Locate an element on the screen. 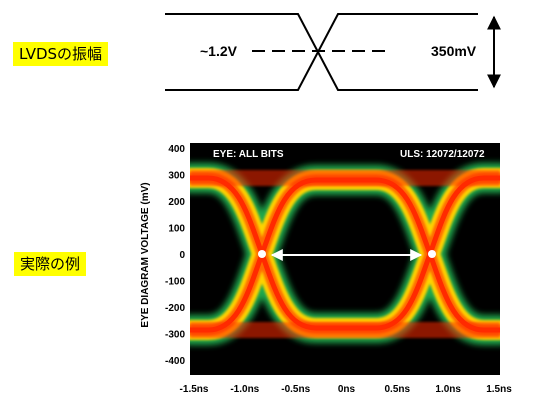 This screenshot has height=406, width=540. y-axis: 400 300 200 100 0 -100 -200 -300 -400 is located at coordinates (175, 255).